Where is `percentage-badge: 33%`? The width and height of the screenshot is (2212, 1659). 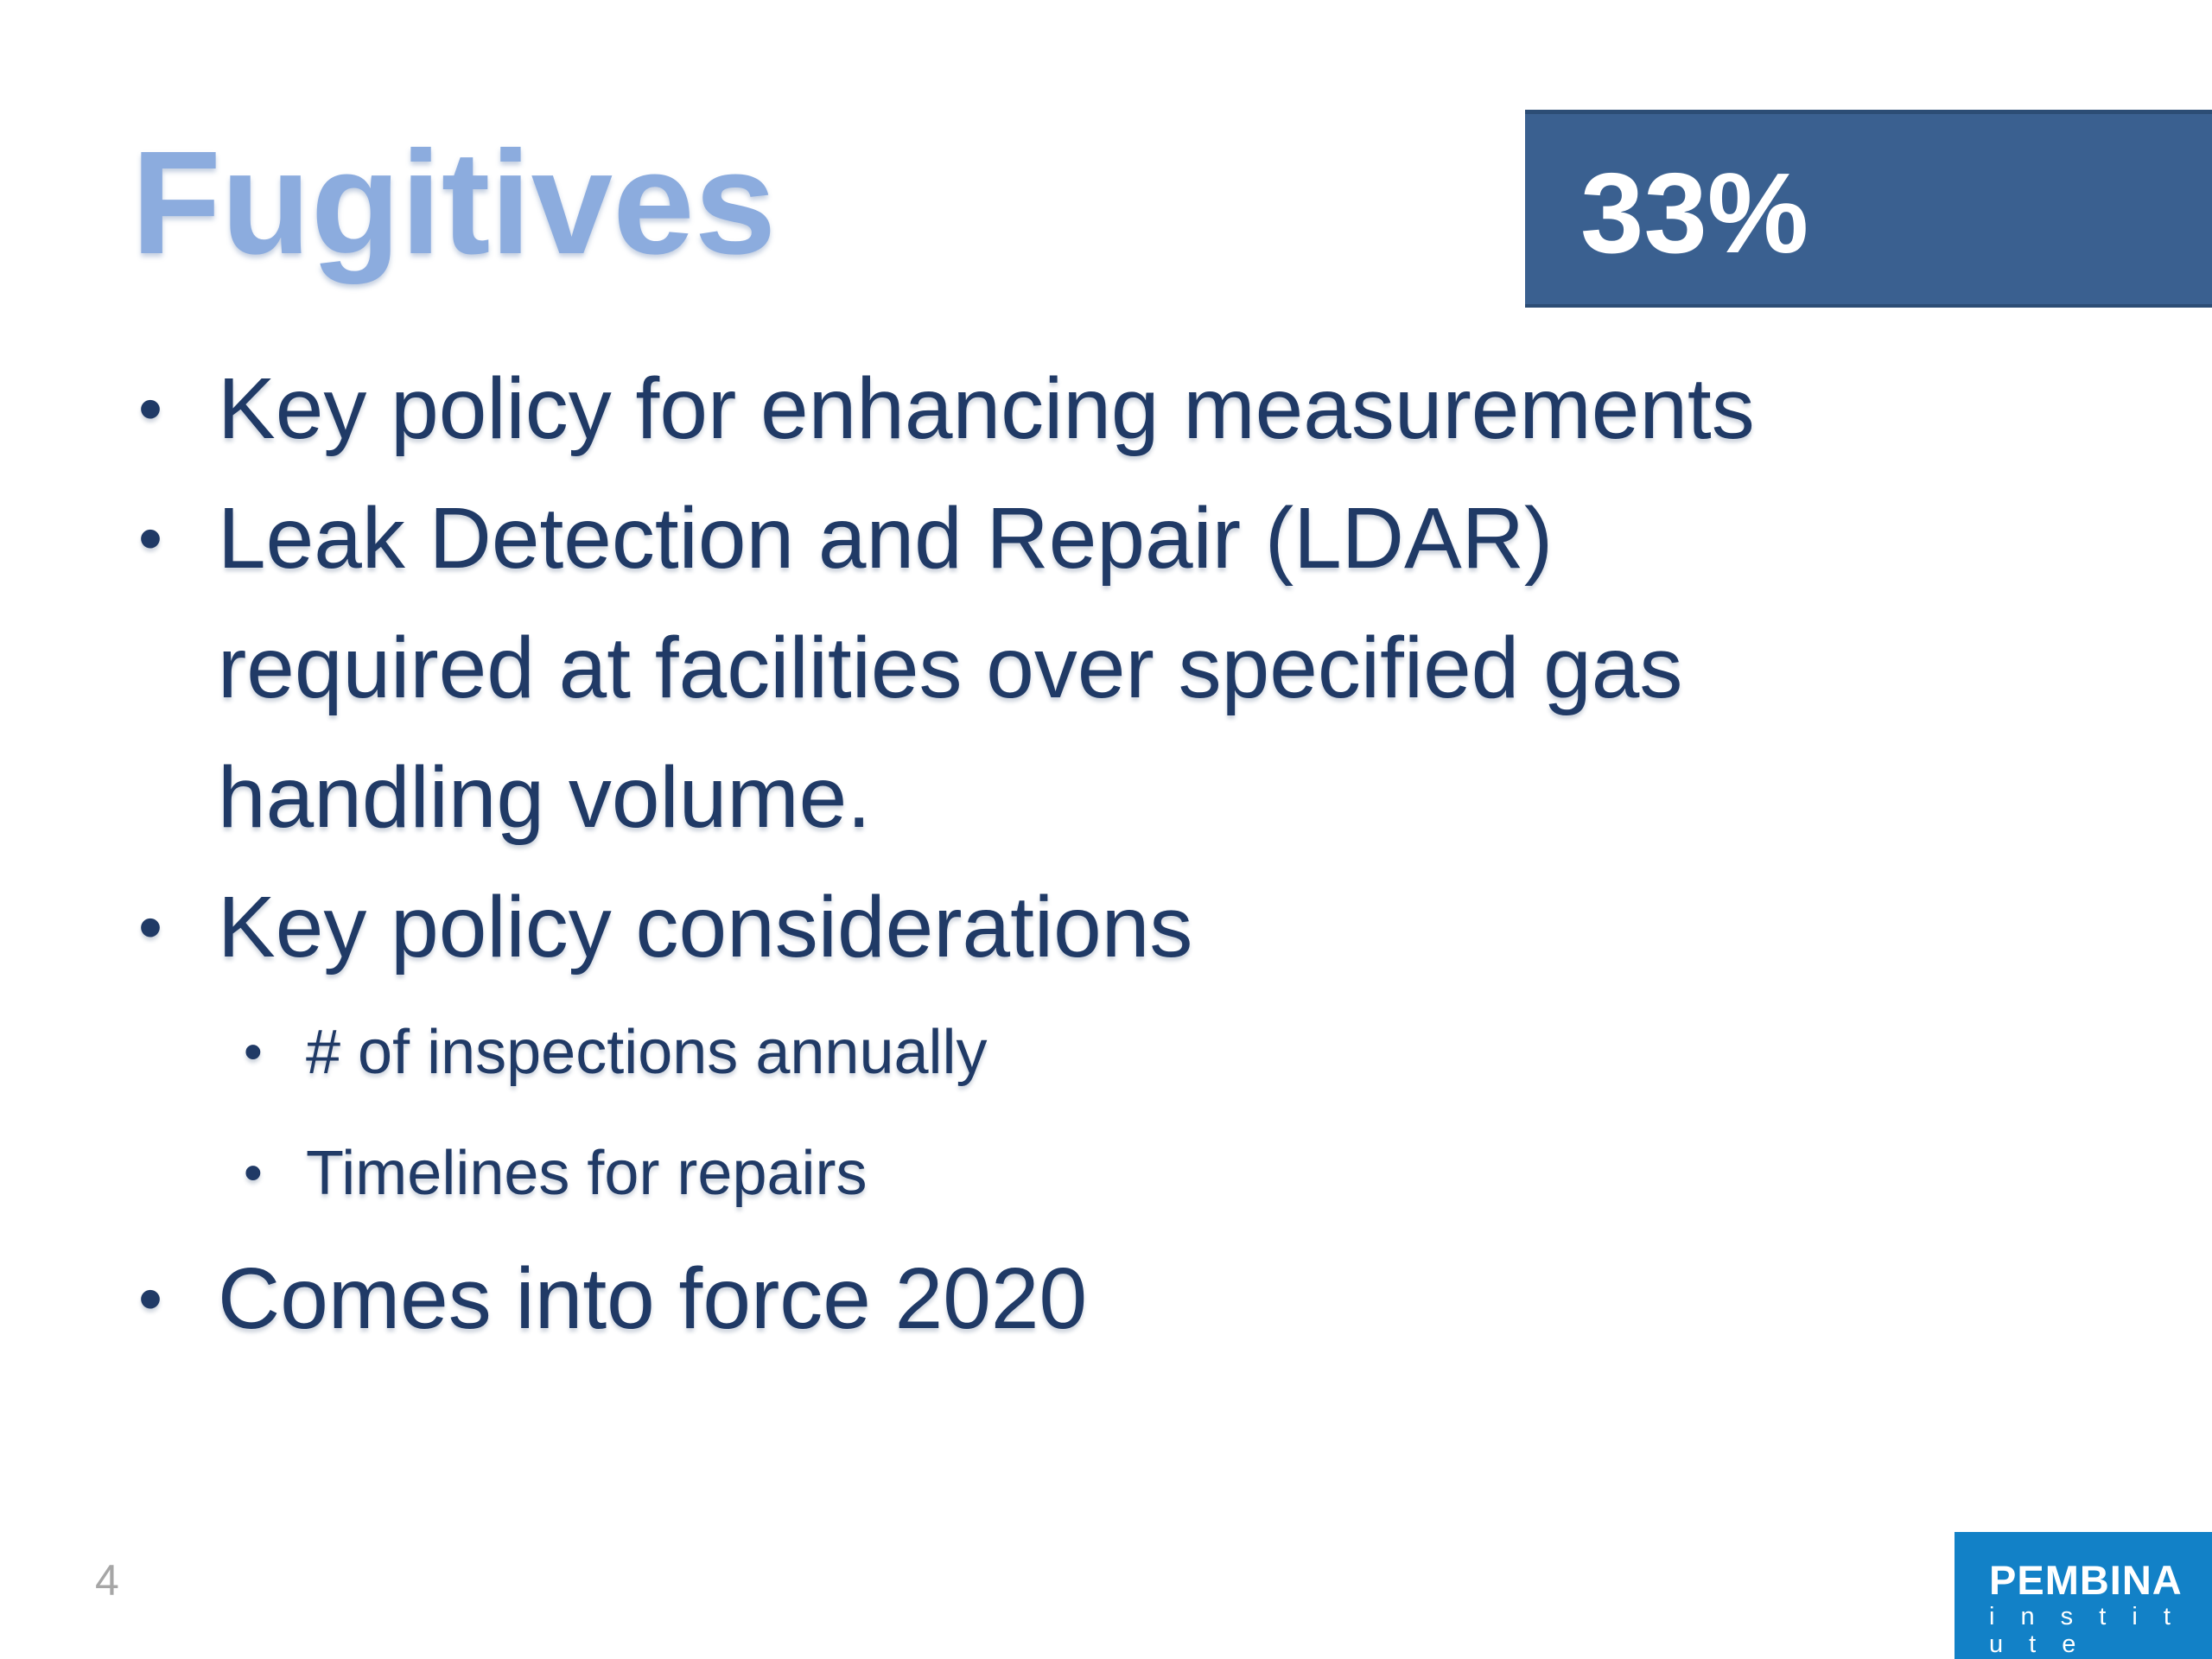
percentage-badge: 33% is located at coordinates (1868, 209).